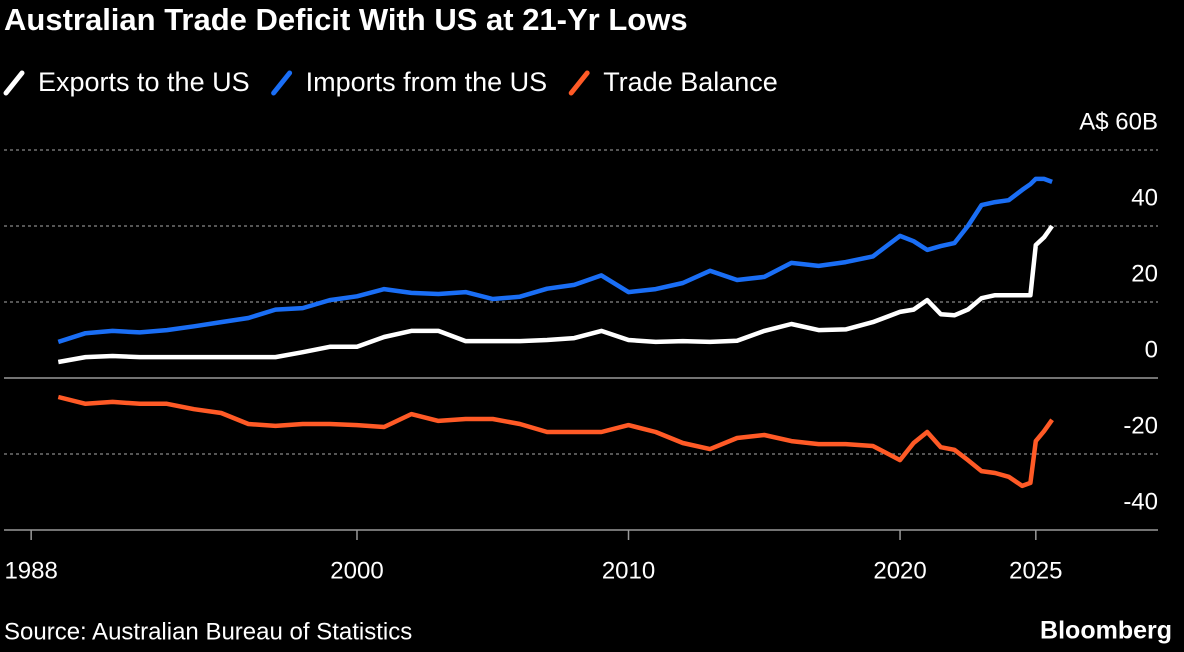 The height and width of the screenshot is (652, 1184). What do you see at coordinates (1118, 121) in the screenshot?
I see `y-tick-label: A$ 60B` at bounding box center [1118, 121].